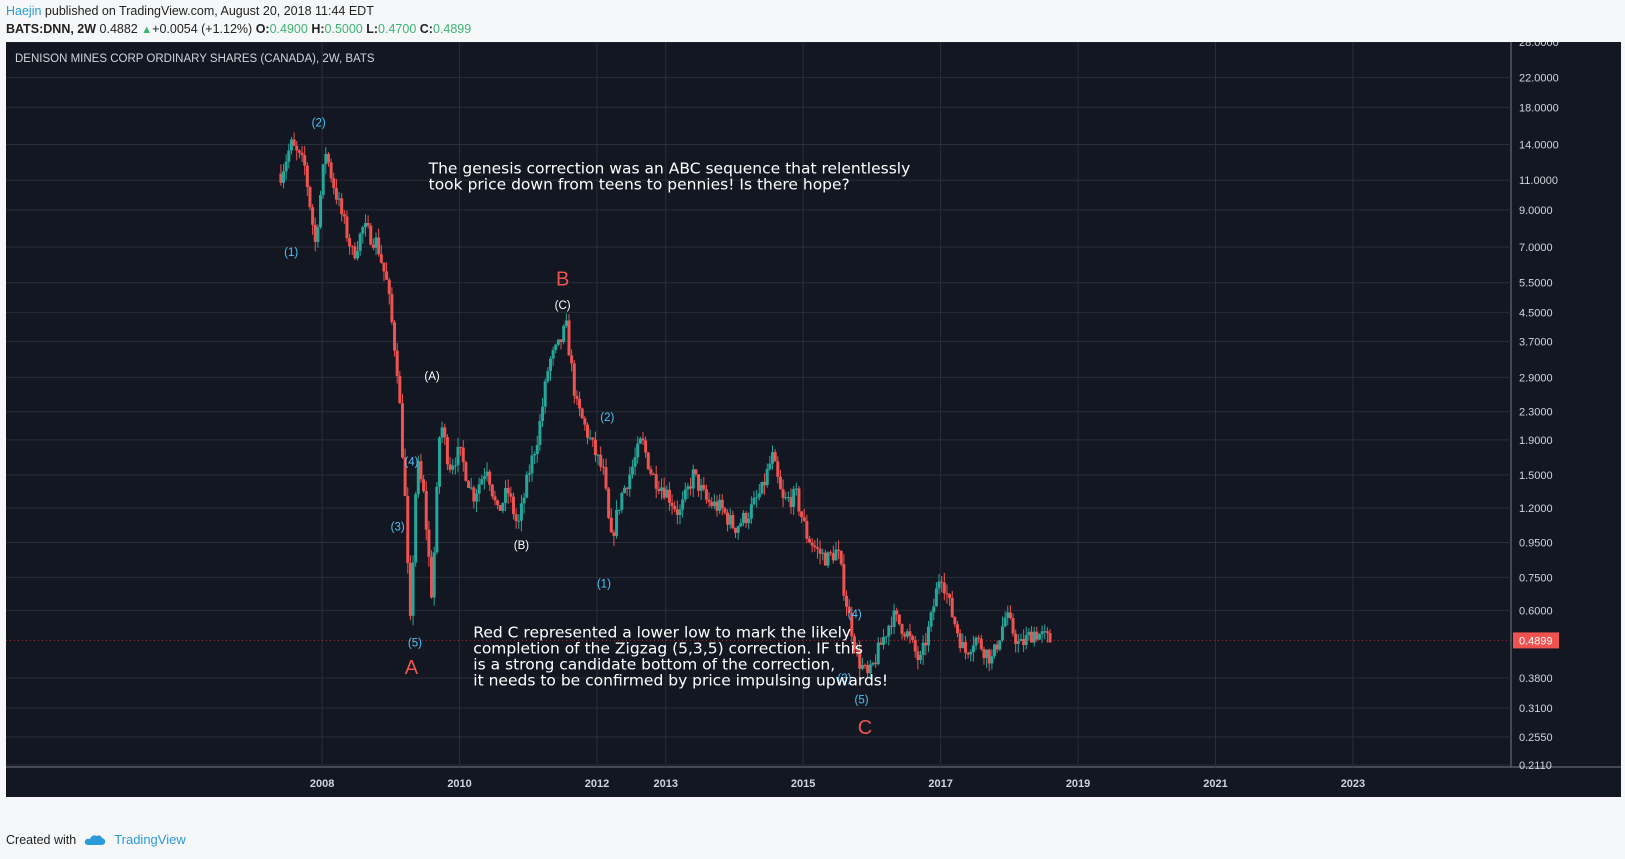 This screenshot has width=1625, height=859. Describe the element at coordinates (288, 29) in the screenshot. I see `open-value: 0.4900` at that location.